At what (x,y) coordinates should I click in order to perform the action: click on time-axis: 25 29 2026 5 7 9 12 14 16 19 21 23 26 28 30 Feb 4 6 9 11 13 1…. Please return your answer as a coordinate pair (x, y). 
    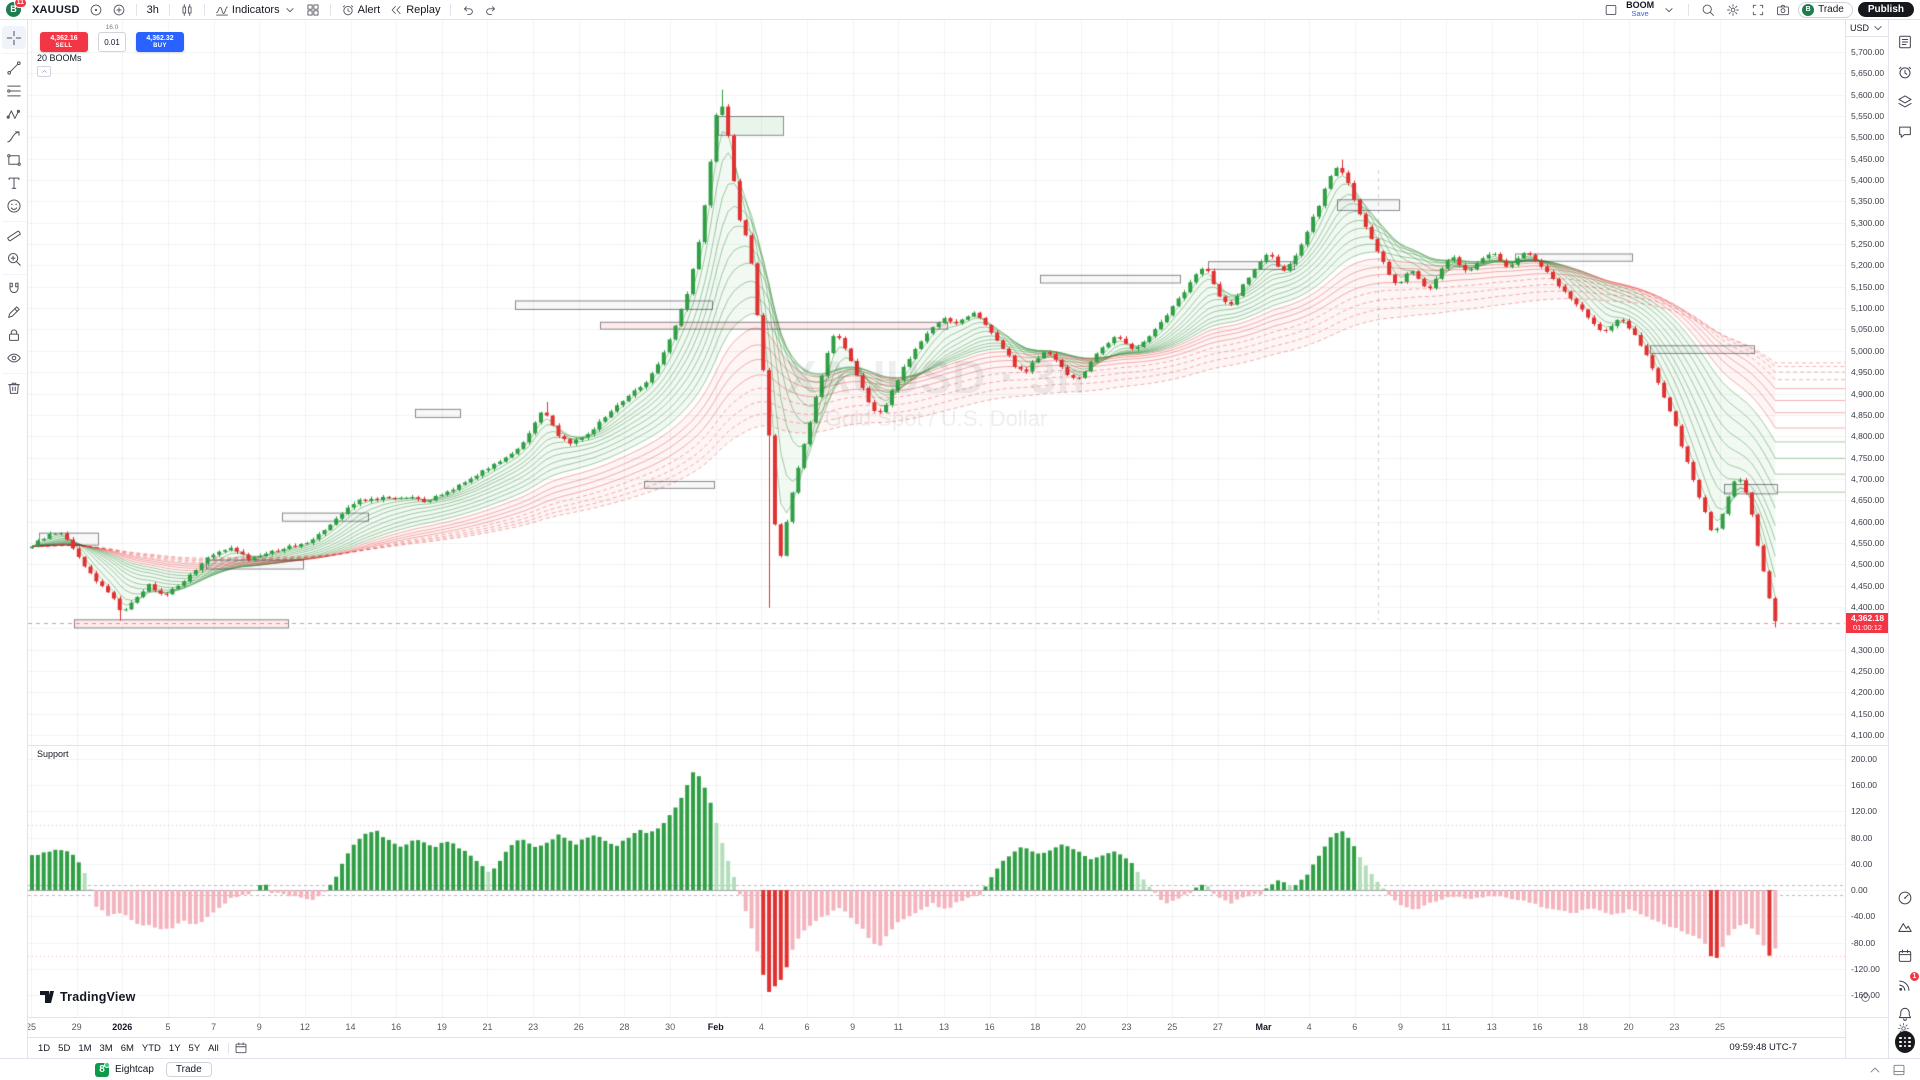
    Looking at the image, I should click on (935, 1027).